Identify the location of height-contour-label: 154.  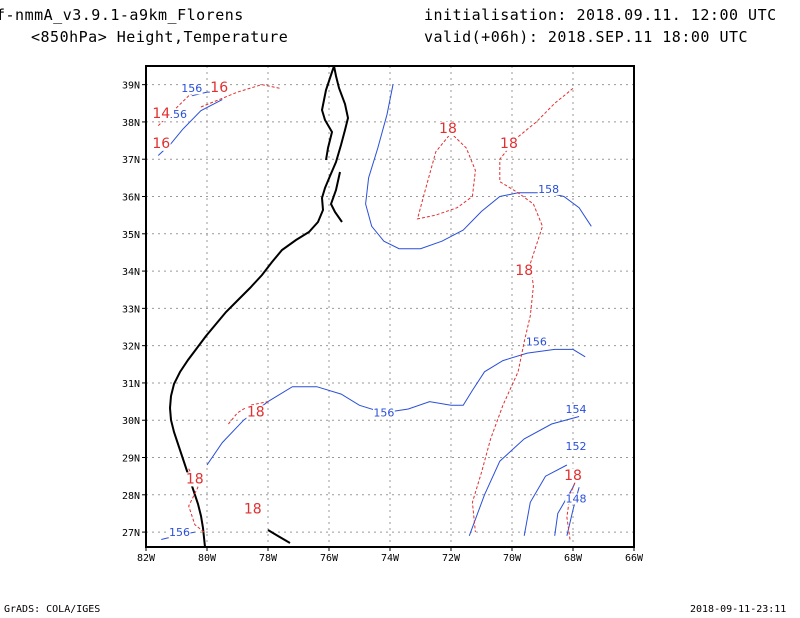
(576, 409).